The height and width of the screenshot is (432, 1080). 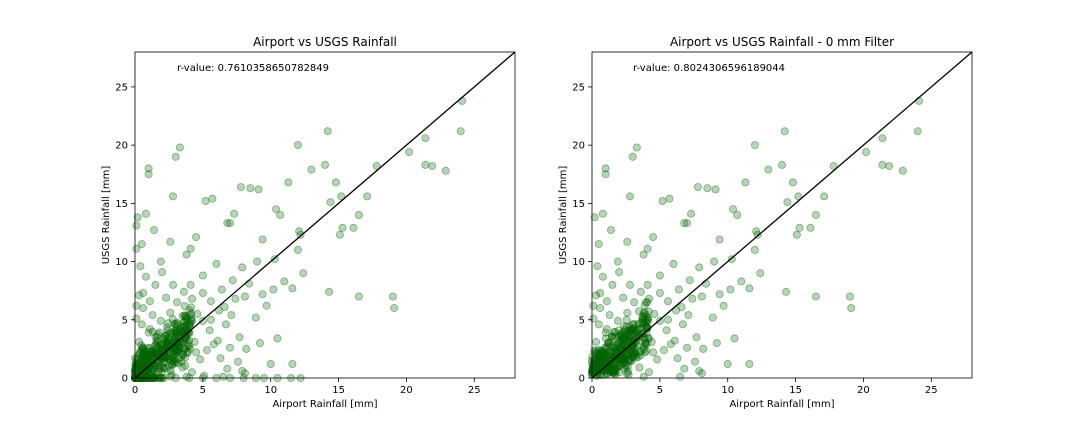 I want to click on chart-right-y-ticks: 0 5 10 15 20 25, so click(x=582, y=233).